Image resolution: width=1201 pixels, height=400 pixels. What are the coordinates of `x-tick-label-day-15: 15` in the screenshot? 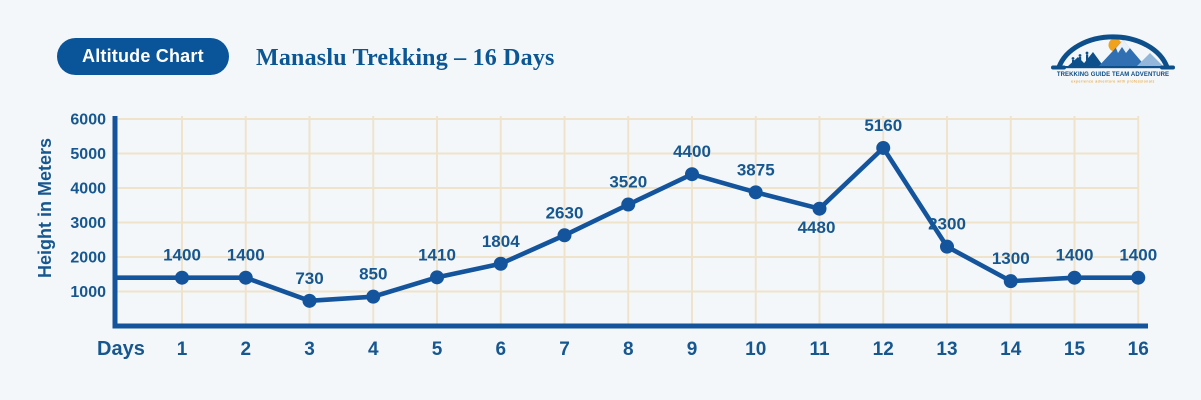 It's located at (1075, 349).